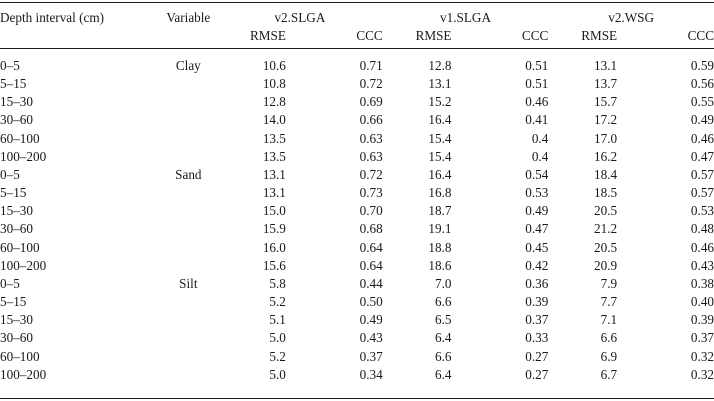 The width and height of the screenshot is (714, 401). I want to click on table-row: 100–200 15.6 0.64 18.6 0.42 20.9 0.43, so click(357, 266).